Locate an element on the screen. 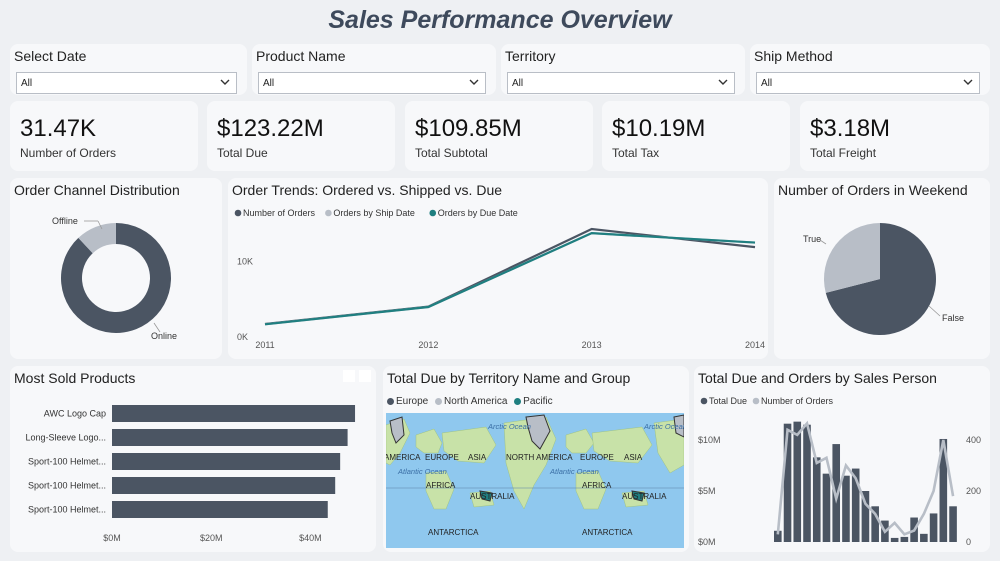  series-line is located at coordinates (510, 279).